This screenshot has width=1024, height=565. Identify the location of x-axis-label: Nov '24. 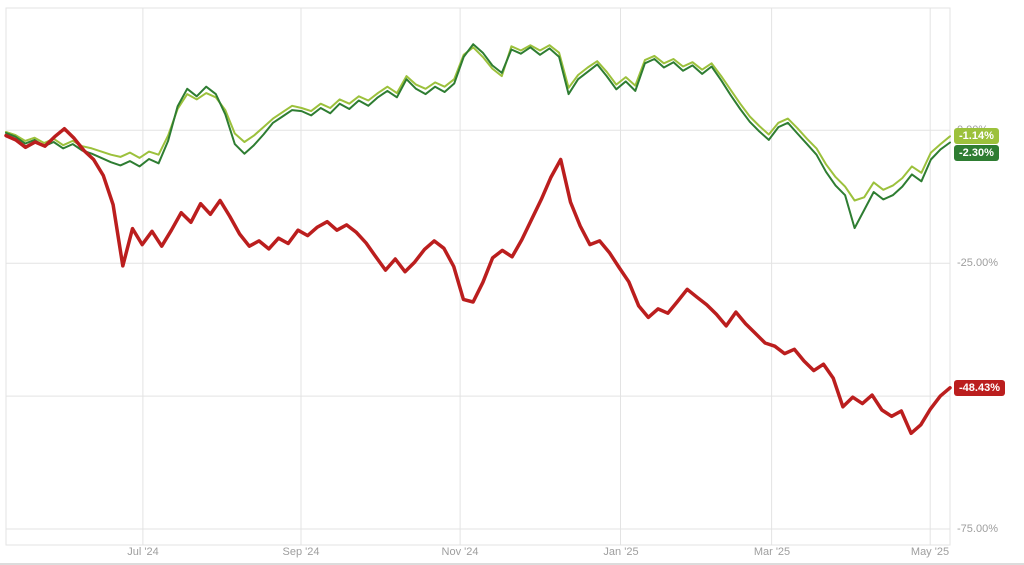
(460, 552).